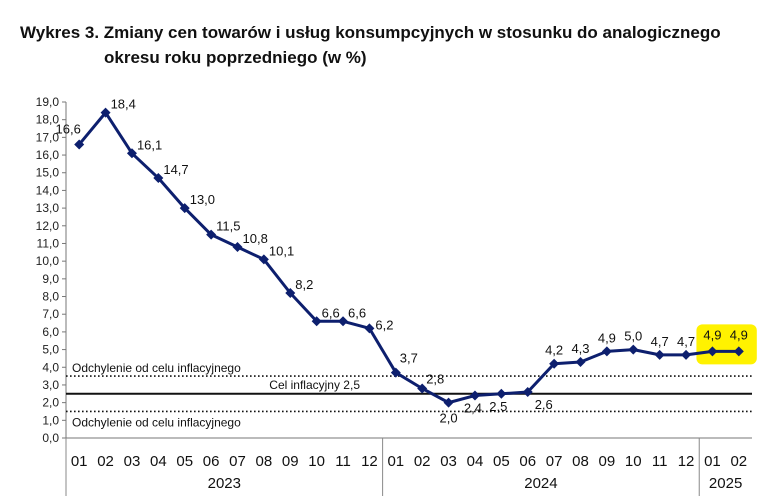  What do you see at coordinates (48, 155) in the screenshot?
I see `y-tick-label: 16,0` at bounding box center [48, 155].